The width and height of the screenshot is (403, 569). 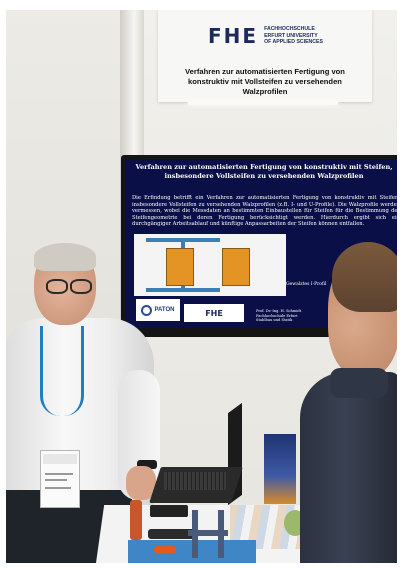 I want to click on name-badge, so click(x=60, y=479).